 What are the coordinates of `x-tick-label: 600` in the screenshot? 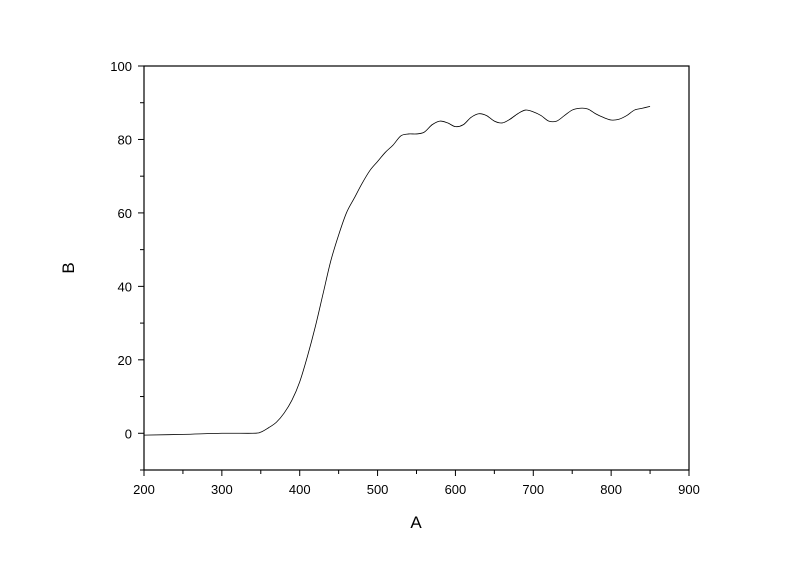 It's located at (456, 489).